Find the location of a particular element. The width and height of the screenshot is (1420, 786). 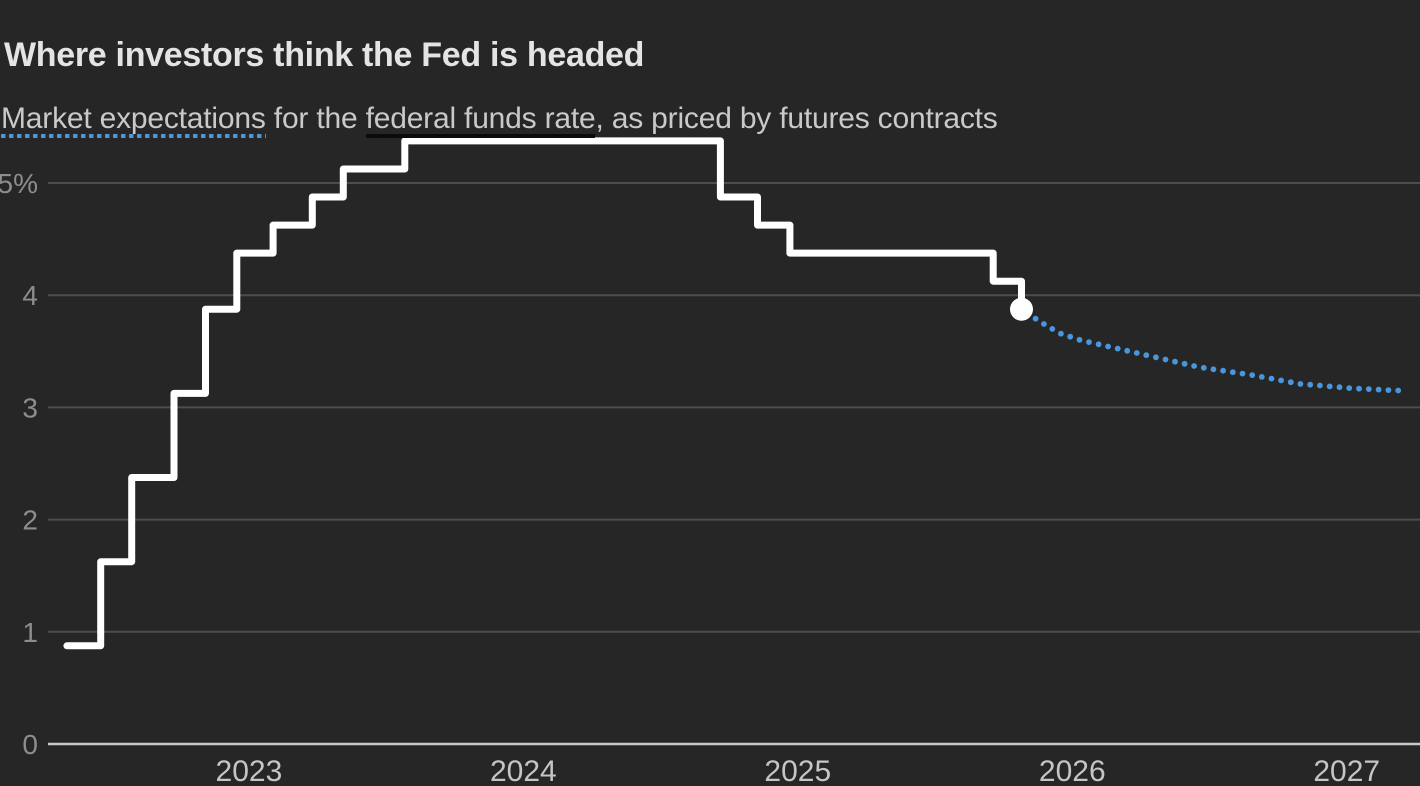

y-tick-label-1: 1 is located at coordinates (30, 632).